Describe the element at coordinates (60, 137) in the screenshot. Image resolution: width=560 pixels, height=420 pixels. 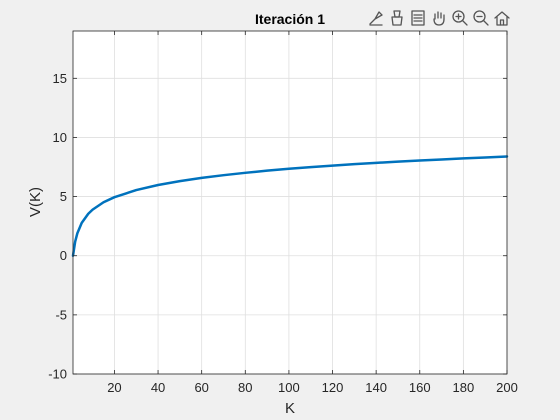
I see `y-tick-label: 10` at that location.